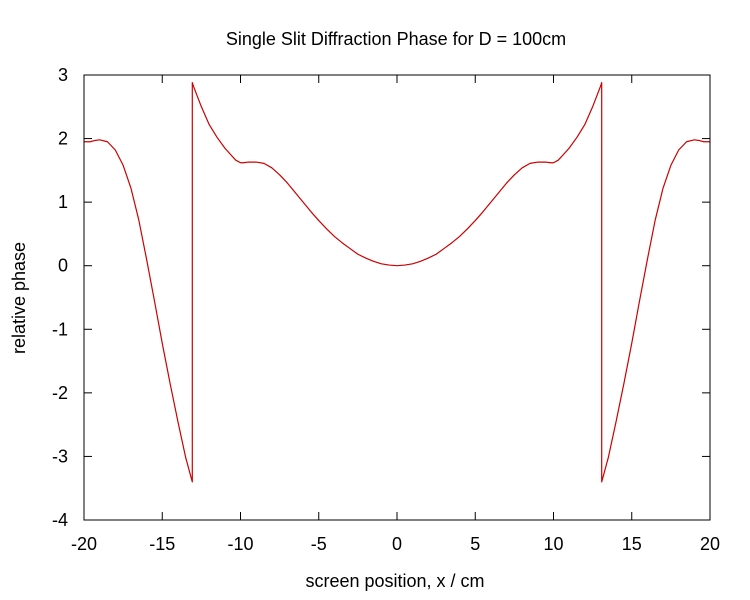  Describe the element at coordinates (553, 544) in the screenshot. I see `x-tick-label: 10` at that location.